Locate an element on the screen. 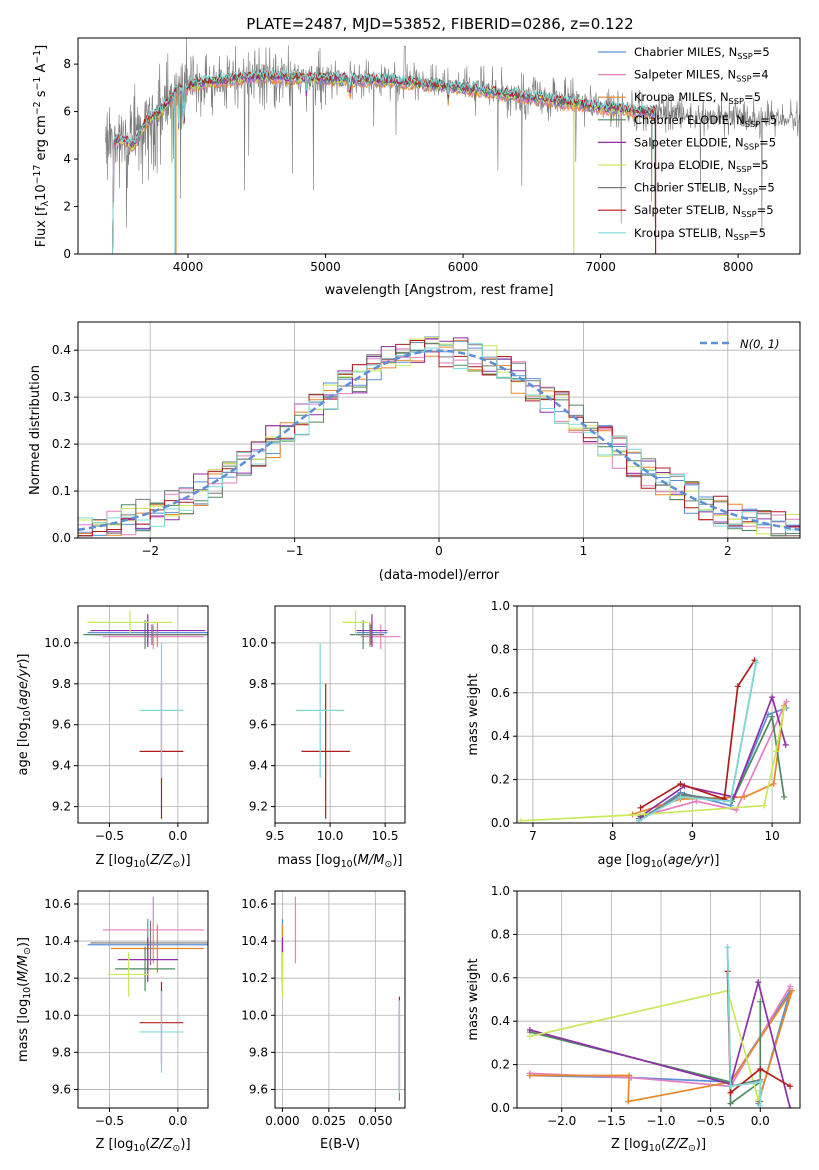 This screenshot has height=1170, width=819. x-axis-label: mass [log10(M/M⊙)] is located at coordinates (340, 861).